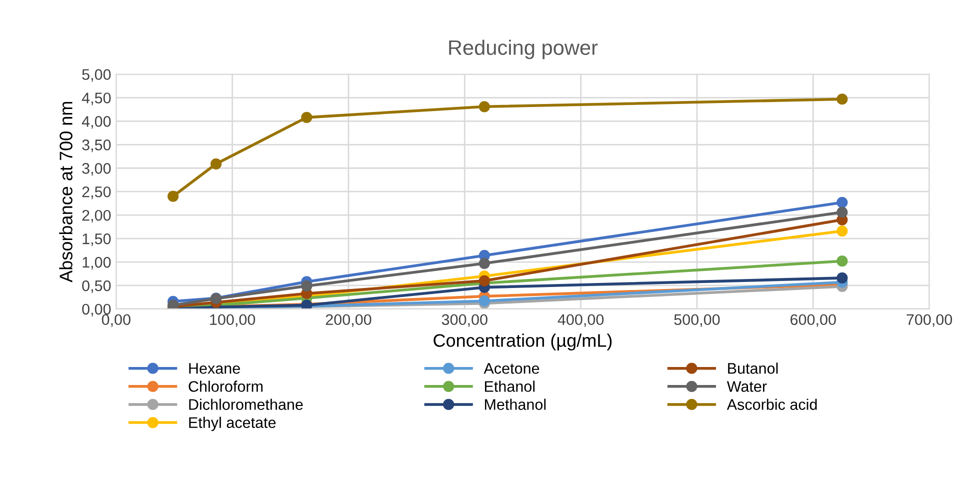 This screenshot has height=479, width=968. I want to click on legend-label: Water, so click(746, 386).